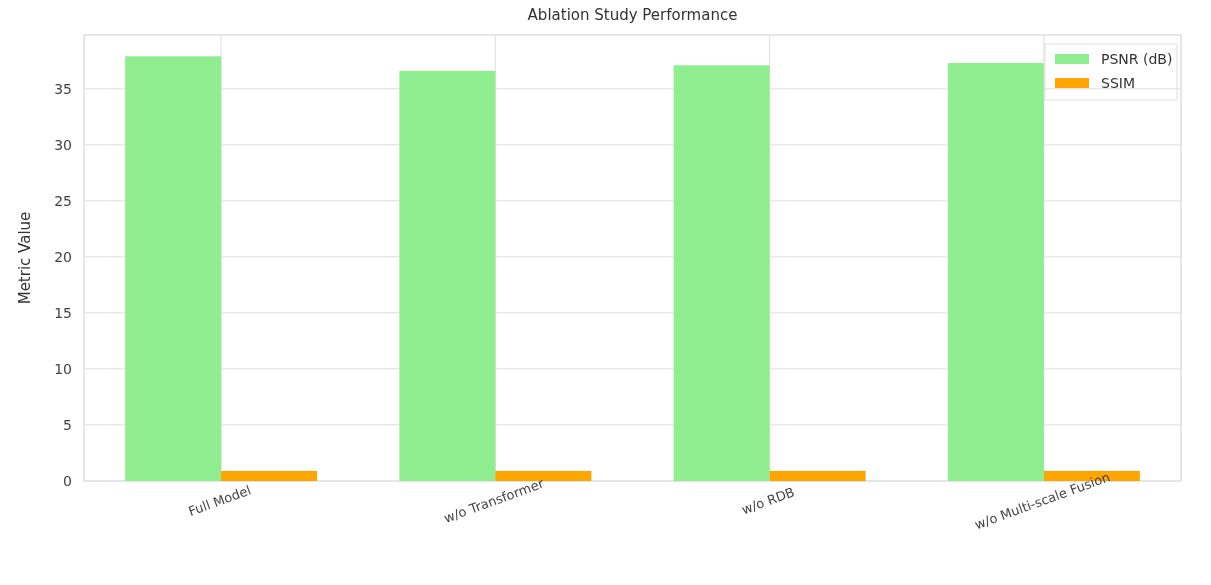 This screenshot has width=1211, height=585. I want to click on x-tick-label: Full Model, so click(219, 500).